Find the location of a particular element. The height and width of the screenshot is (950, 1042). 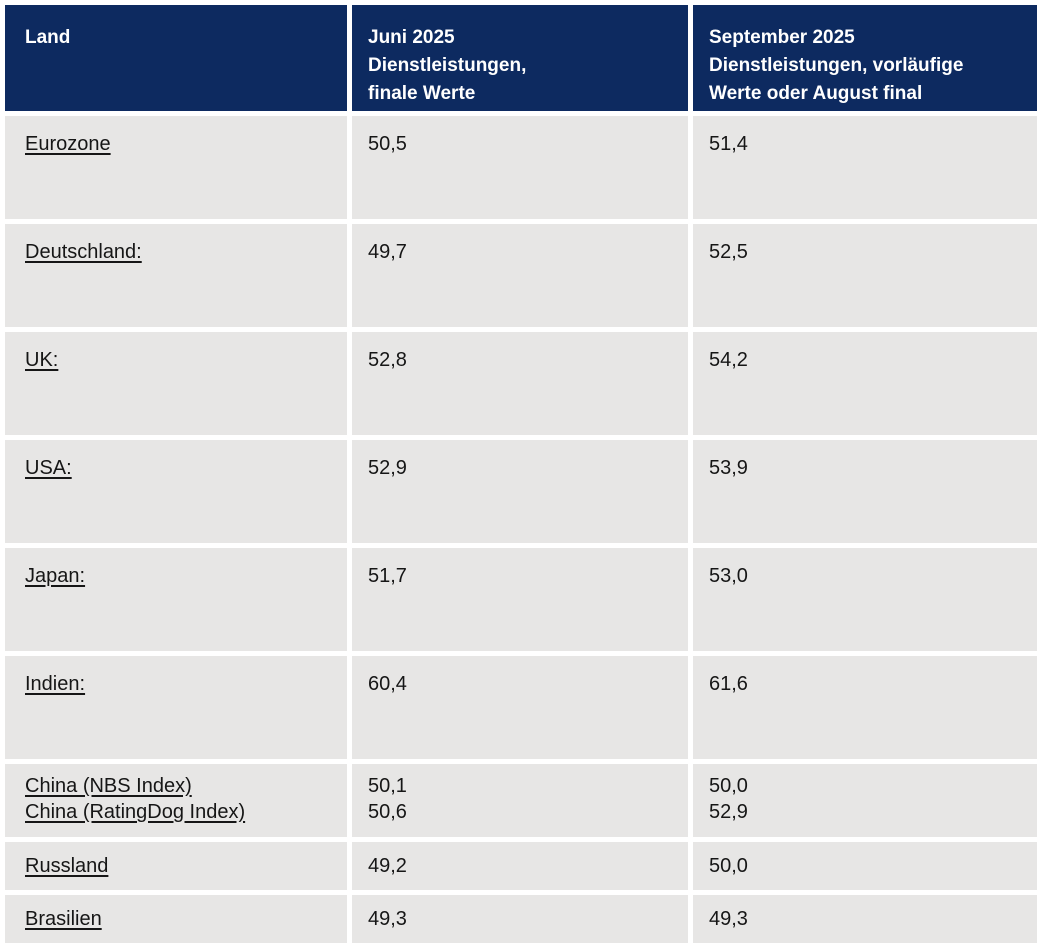

cell-september-eurozone: 51,4 is located at coordinates (865, 167).